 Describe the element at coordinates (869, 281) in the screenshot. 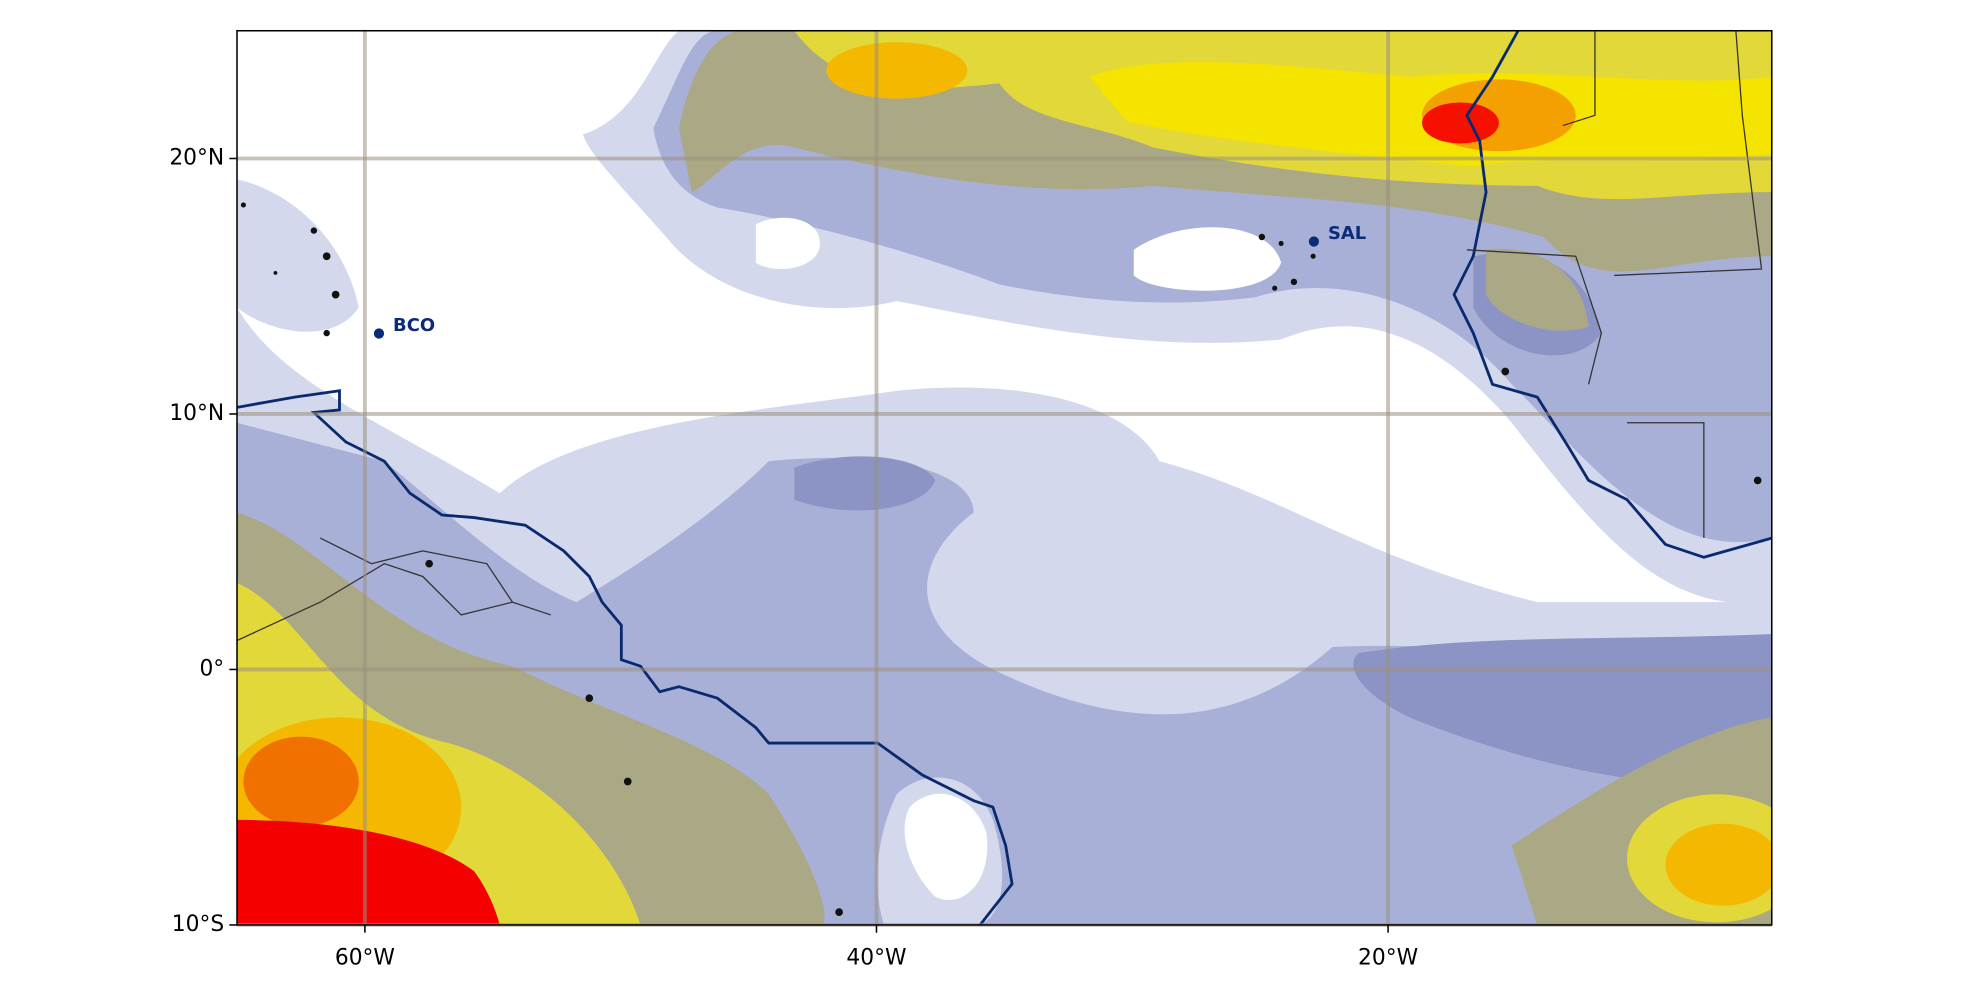

I see `stations: BCO SAL` at that location.